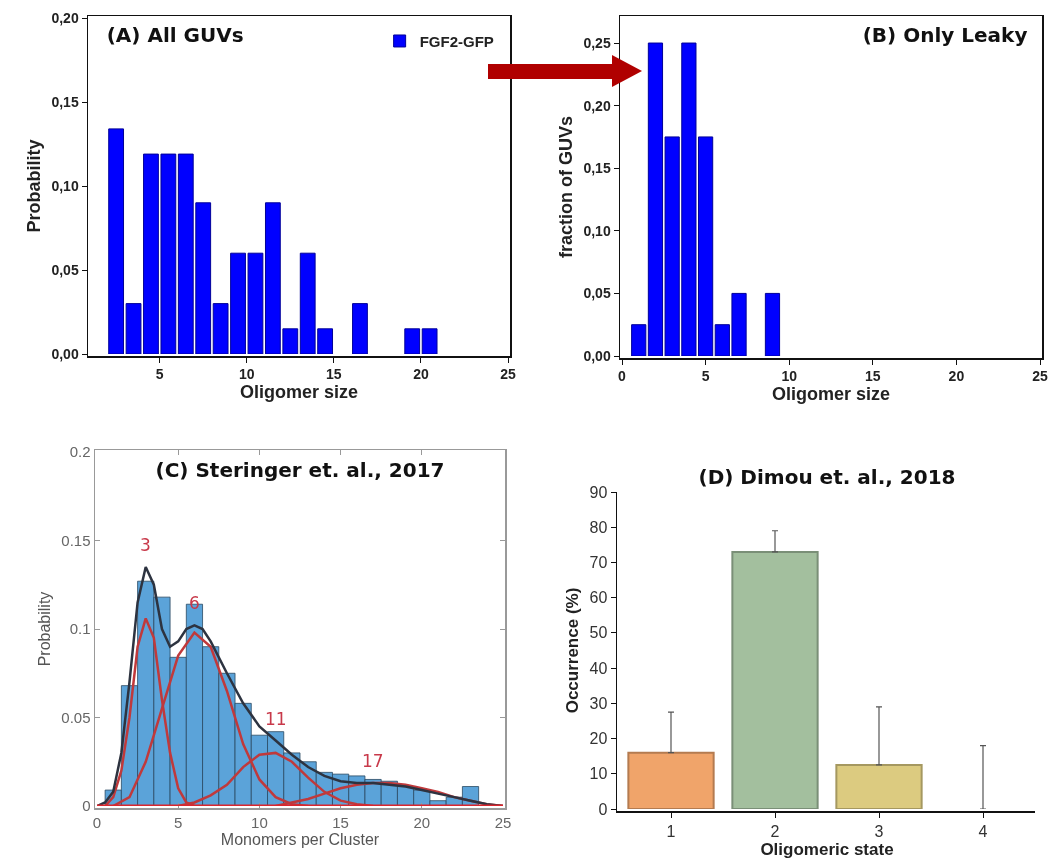 The height and width of the screenshot is (861, 1052). I want to click on y-tick-label: 80, so click(598, 527).